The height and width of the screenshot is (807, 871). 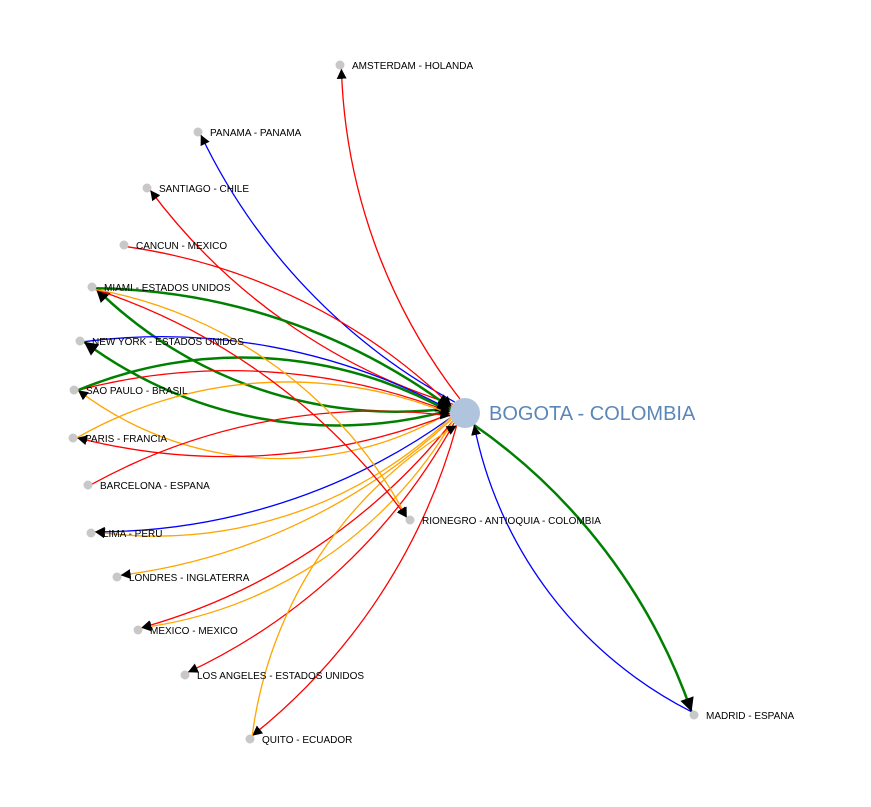 I want to click on link-hub-to-saopaulo, so click(x=264, y=424).